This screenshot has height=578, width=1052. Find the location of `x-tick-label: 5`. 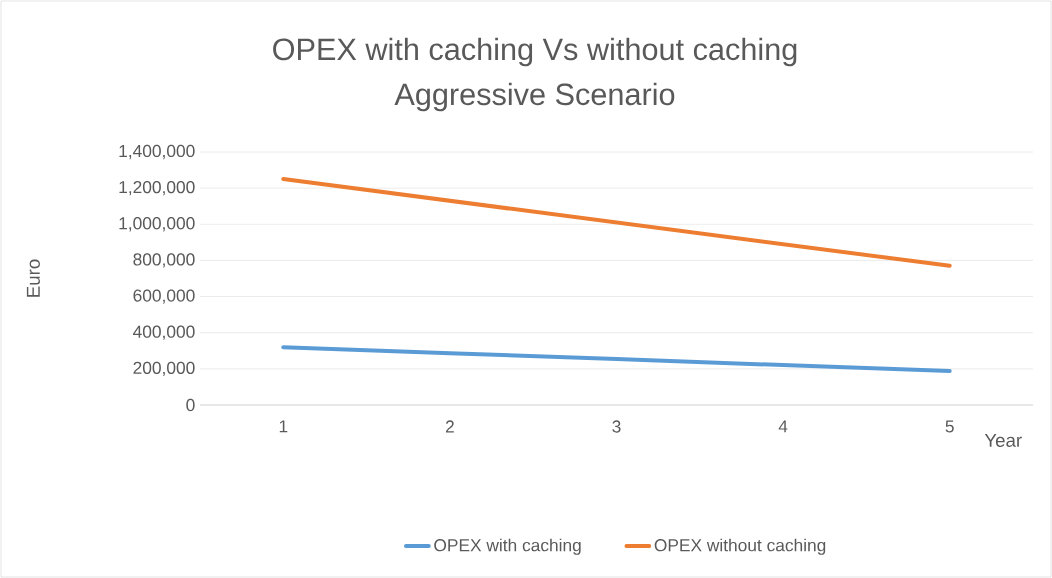

x-tick-label: 5 is located at coordinates (949, 426).